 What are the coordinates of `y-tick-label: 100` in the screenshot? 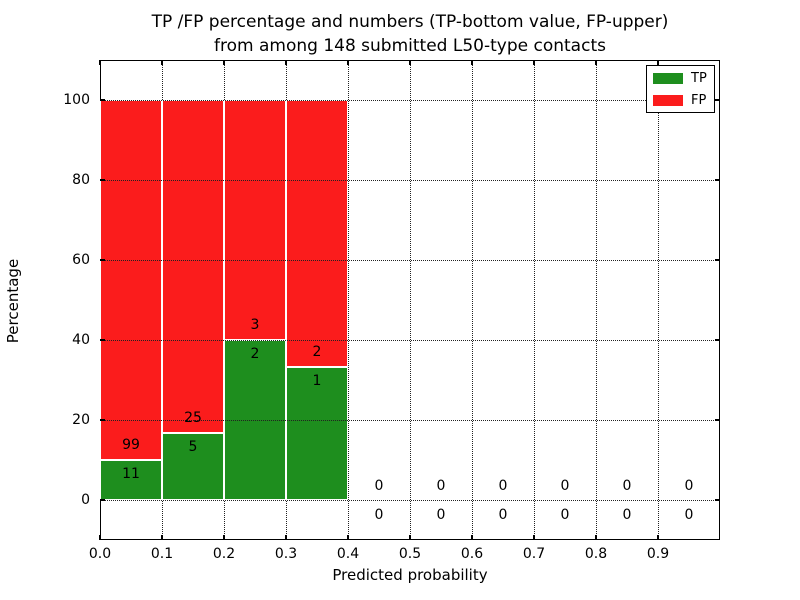 It's located at (76, 100).